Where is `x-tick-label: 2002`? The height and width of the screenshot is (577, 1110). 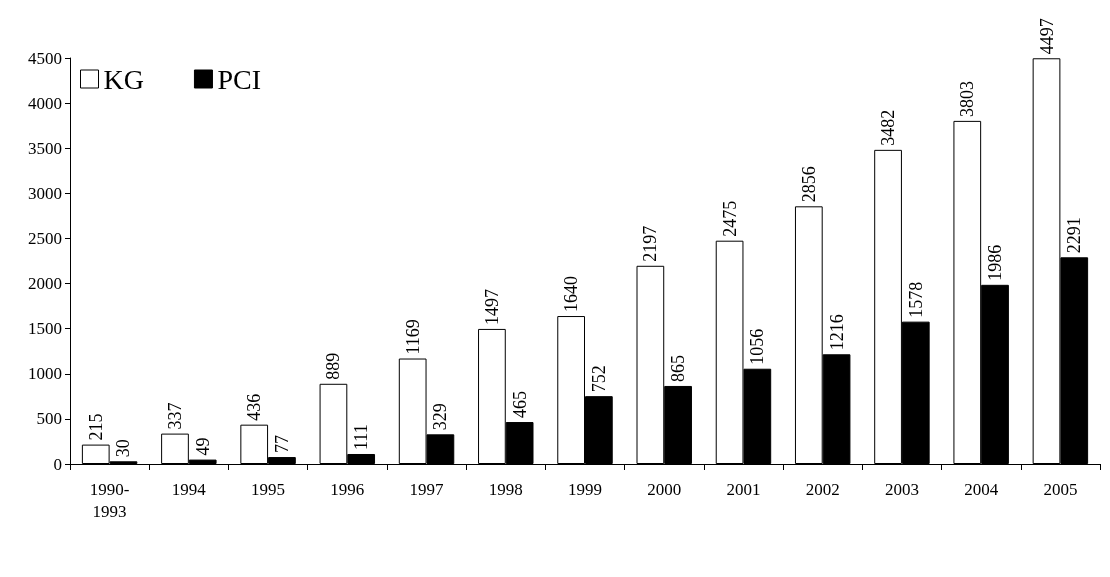
x-tick-label: 2002 is located at coordinates (822, 489).